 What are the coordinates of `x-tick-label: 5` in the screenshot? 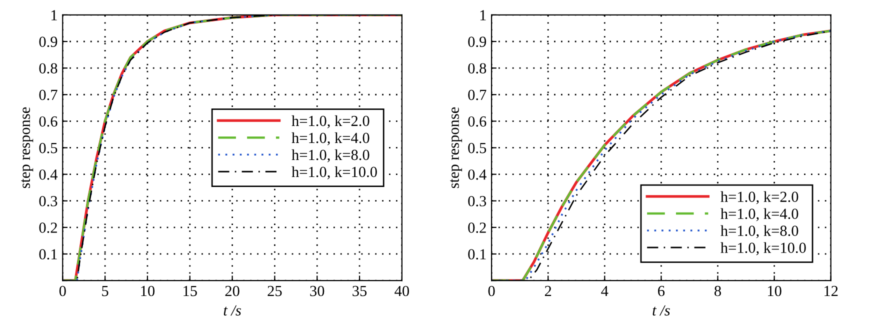 It's located at (105, 291).